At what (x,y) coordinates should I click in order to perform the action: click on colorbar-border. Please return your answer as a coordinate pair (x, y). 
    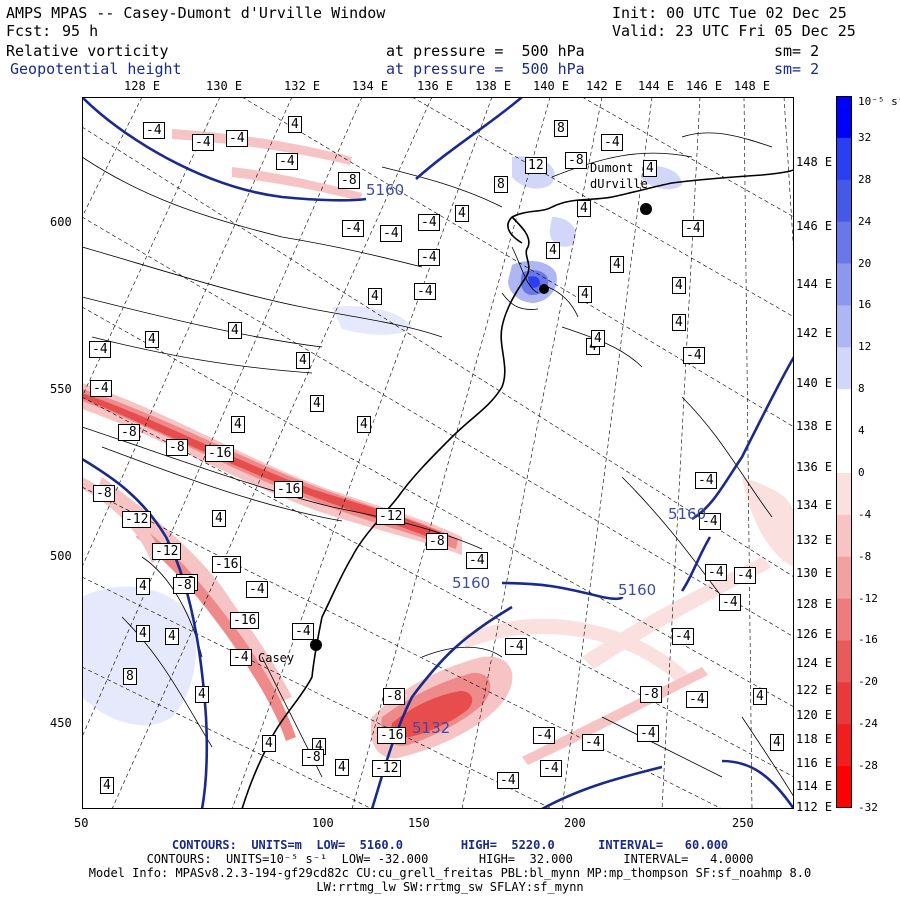
    Looking at the image, I should click on (844, 452).